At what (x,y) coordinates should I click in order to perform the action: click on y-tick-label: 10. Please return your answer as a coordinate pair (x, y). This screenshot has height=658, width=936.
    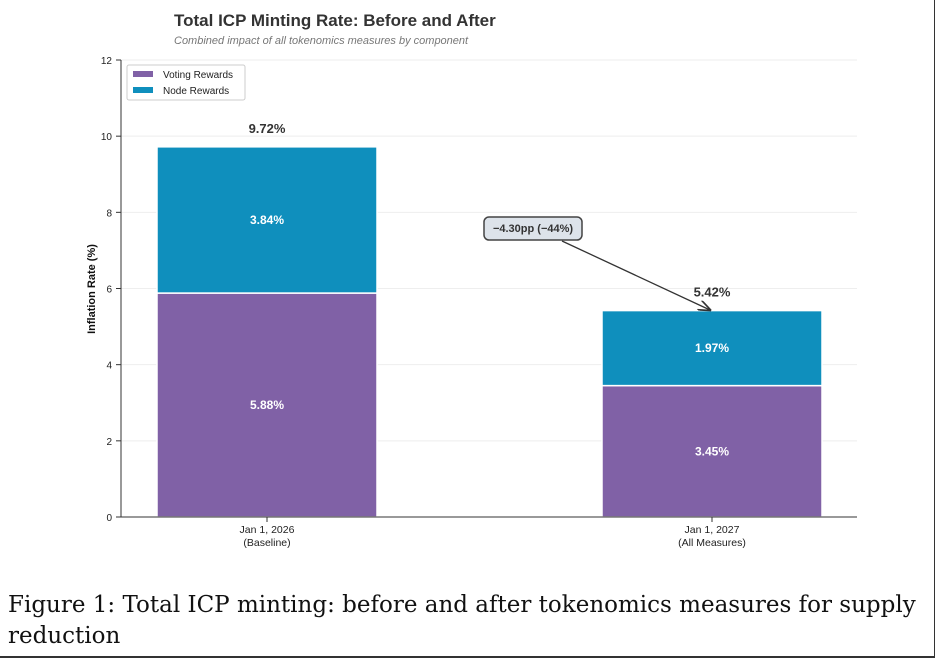
    Looking at the image, I should click on (107, 137).